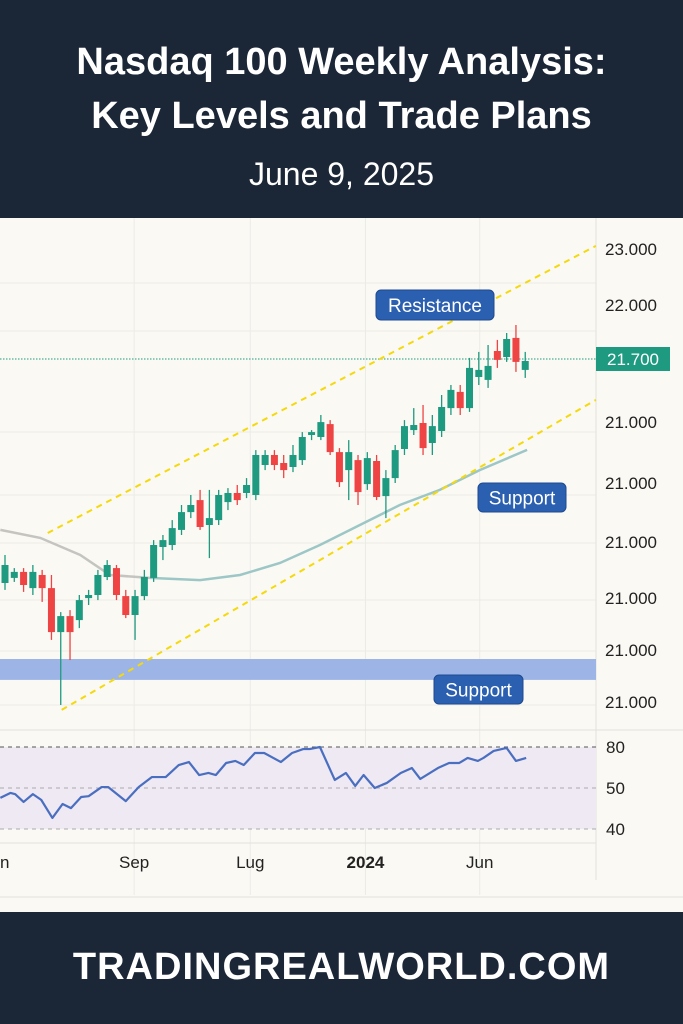 The width and height of the screenshot is (683, 1024). What do you see at coordinates (615, 788) in the screenshot?
I see `rsi-level-label: 50` at bounding box center [615, 788].